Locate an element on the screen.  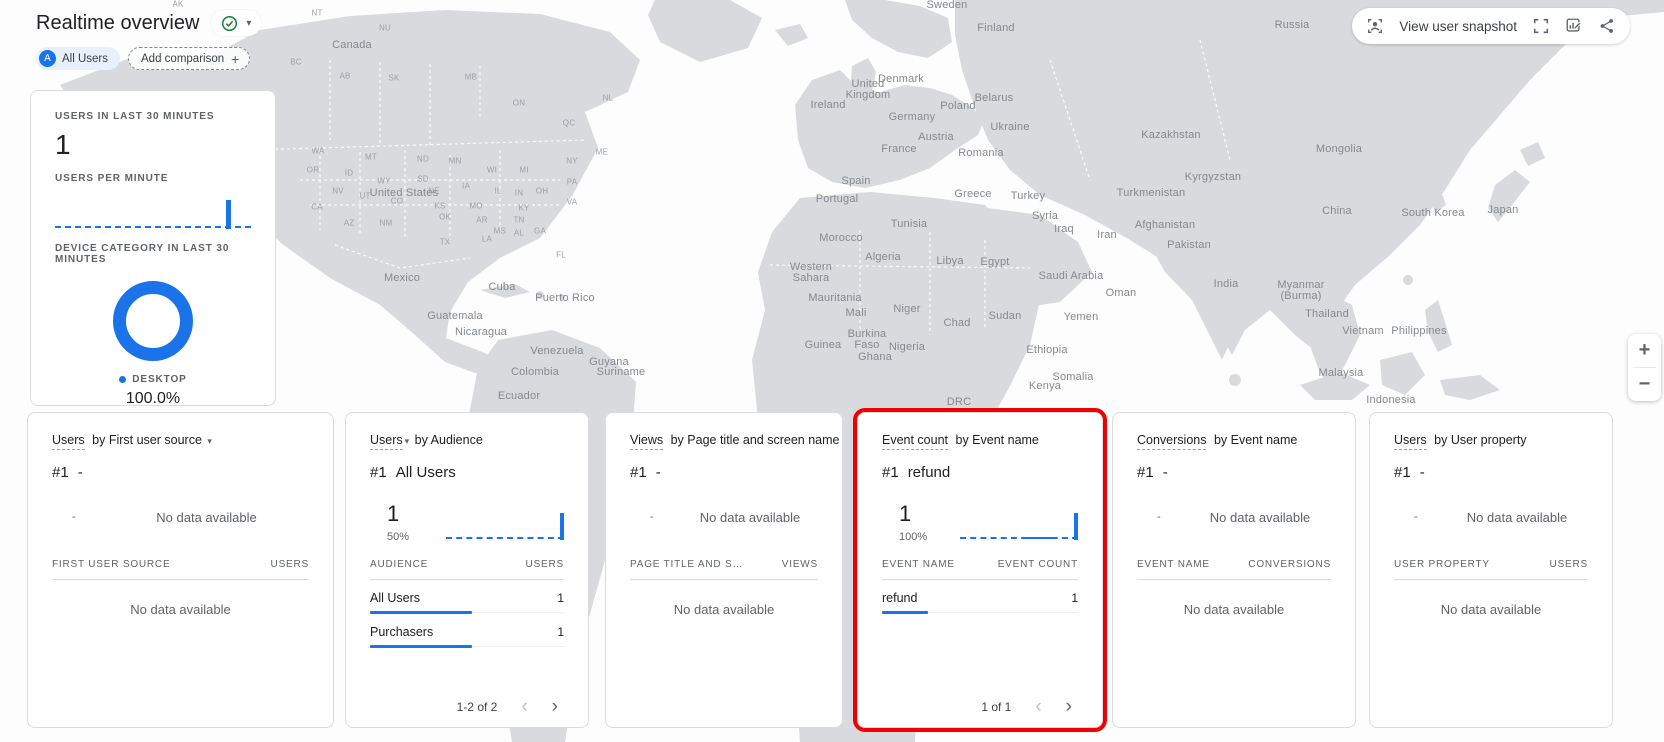
fullscreen-icon is located at coordinates (1541, 26).